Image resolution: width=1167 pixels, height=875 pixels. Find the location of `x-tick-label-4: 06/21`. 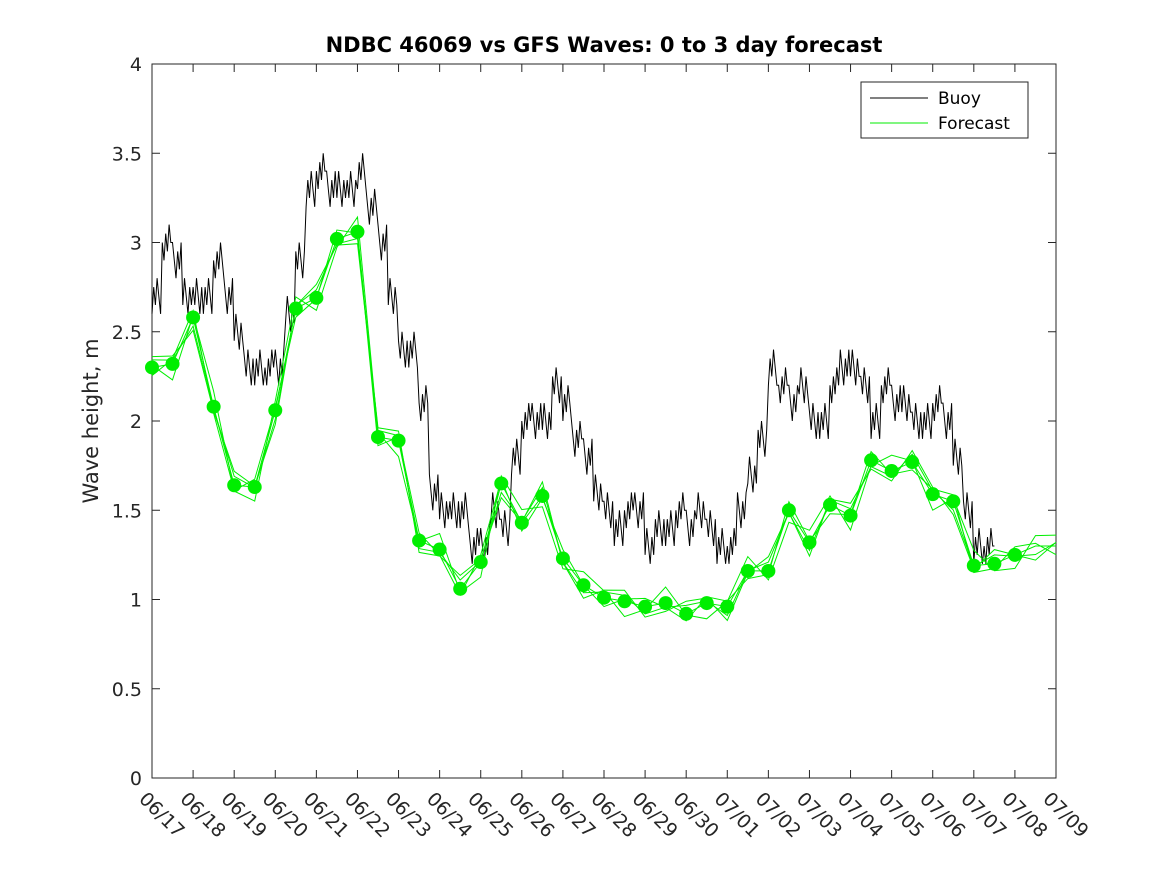

x-tick-label-4: 06/21 is located at coordinates (326, 815).